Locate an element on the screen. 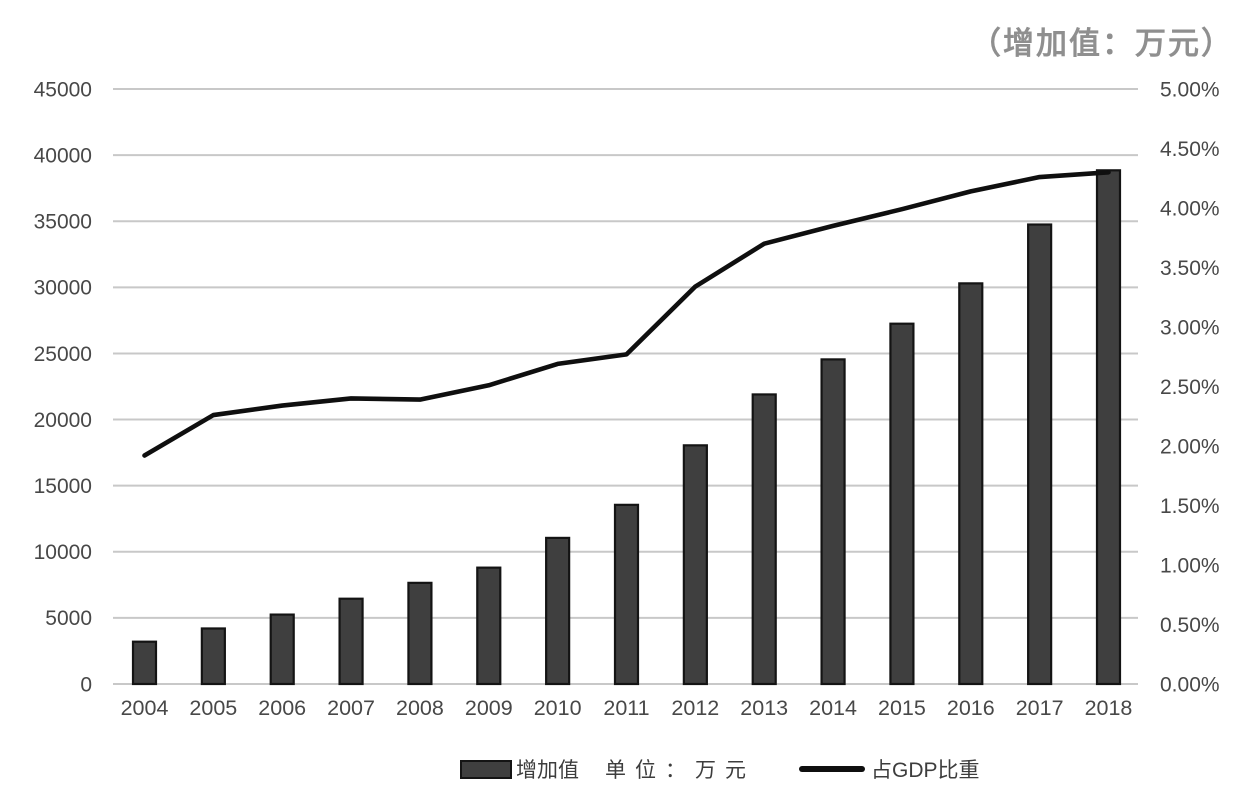 This screenshot has height=811, width=1246. legend-unit-label: 单位：万元 is located at coordinates (680, 770).